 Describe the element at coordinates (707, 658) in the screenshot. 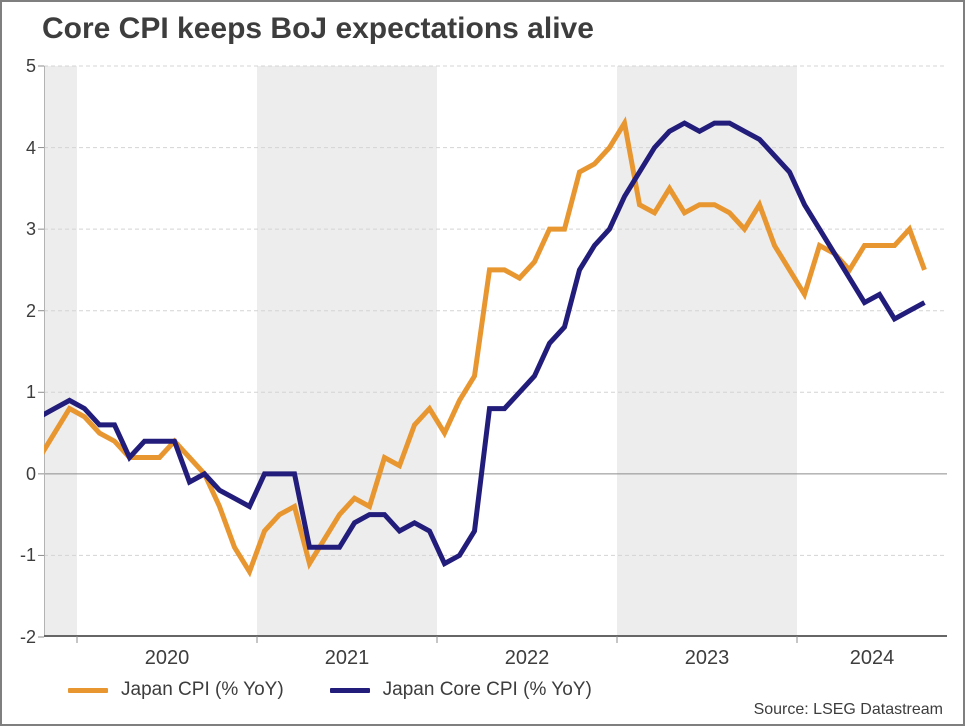

I see `x-axis-year-label: 2023` at that location.